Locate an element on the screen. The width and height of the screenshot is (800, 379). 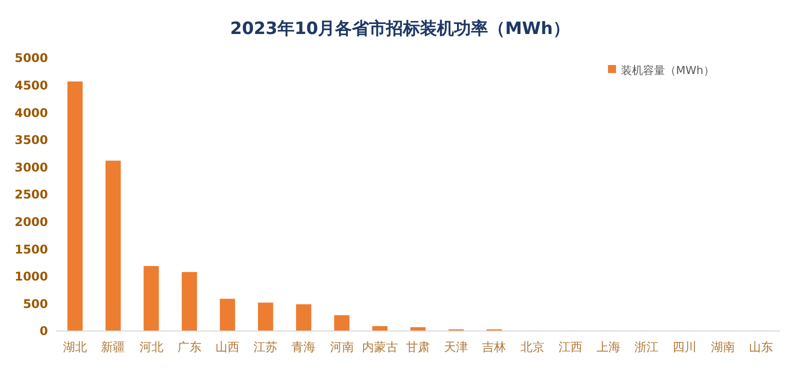
y-tick-label: 500 is located at coordinates (35, 303).